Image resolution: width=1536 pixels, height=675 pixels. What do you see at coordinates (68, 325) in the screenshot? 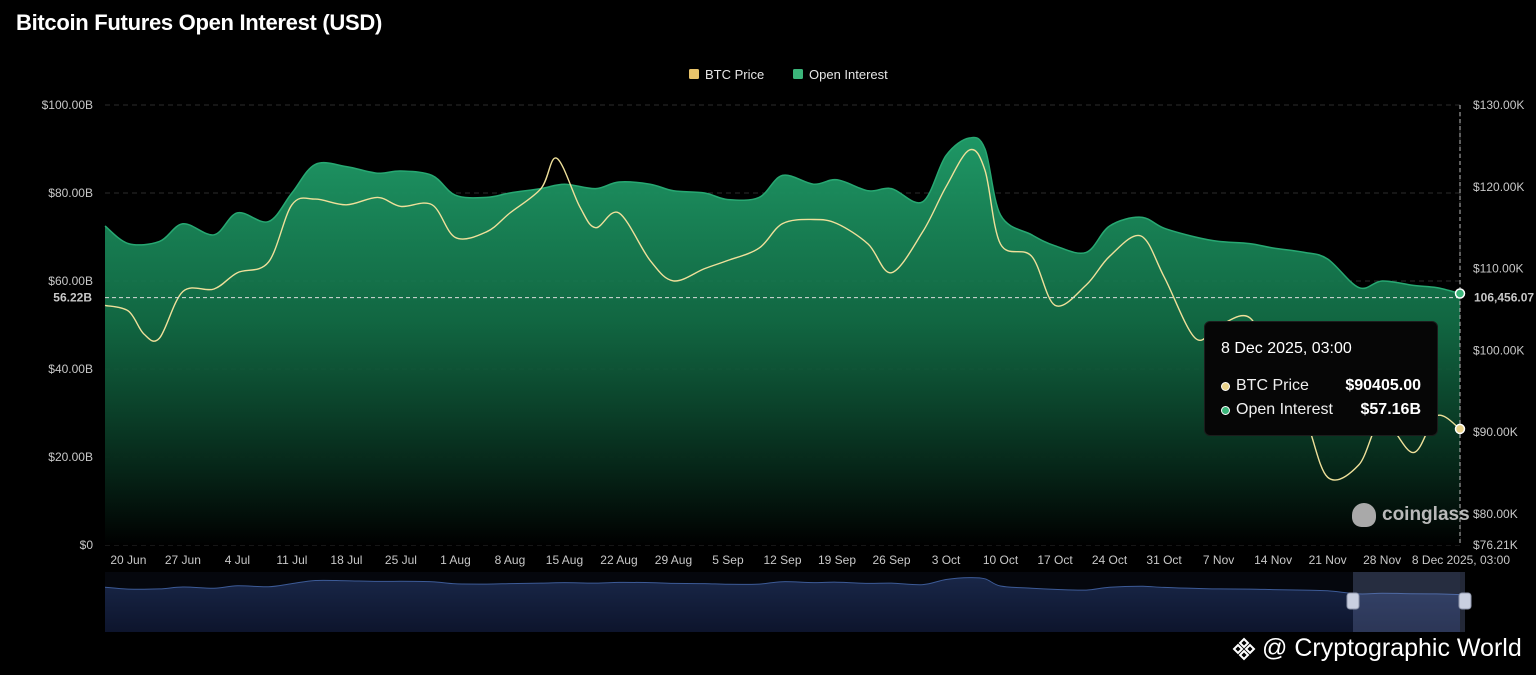
I see `left-axis: $0 $20.00B $40.00B $60.00B $80.00B $100.00B` at bounding box center [68, 325].